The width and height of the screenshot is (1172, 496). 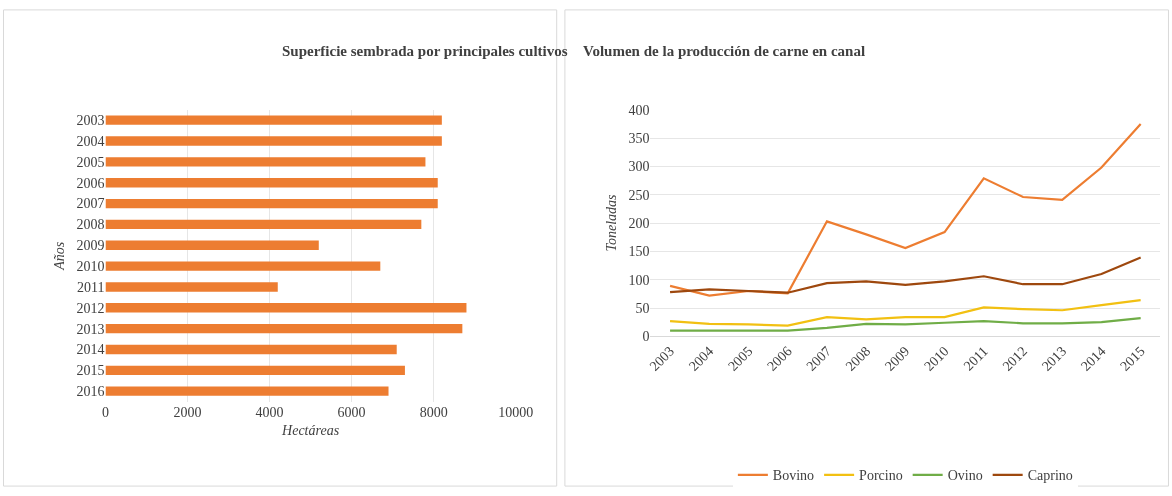 What do you see at coordinates (642, 308) in the screenshot?
I see `y-tick-label: 50` at bounding box center [642, 308].